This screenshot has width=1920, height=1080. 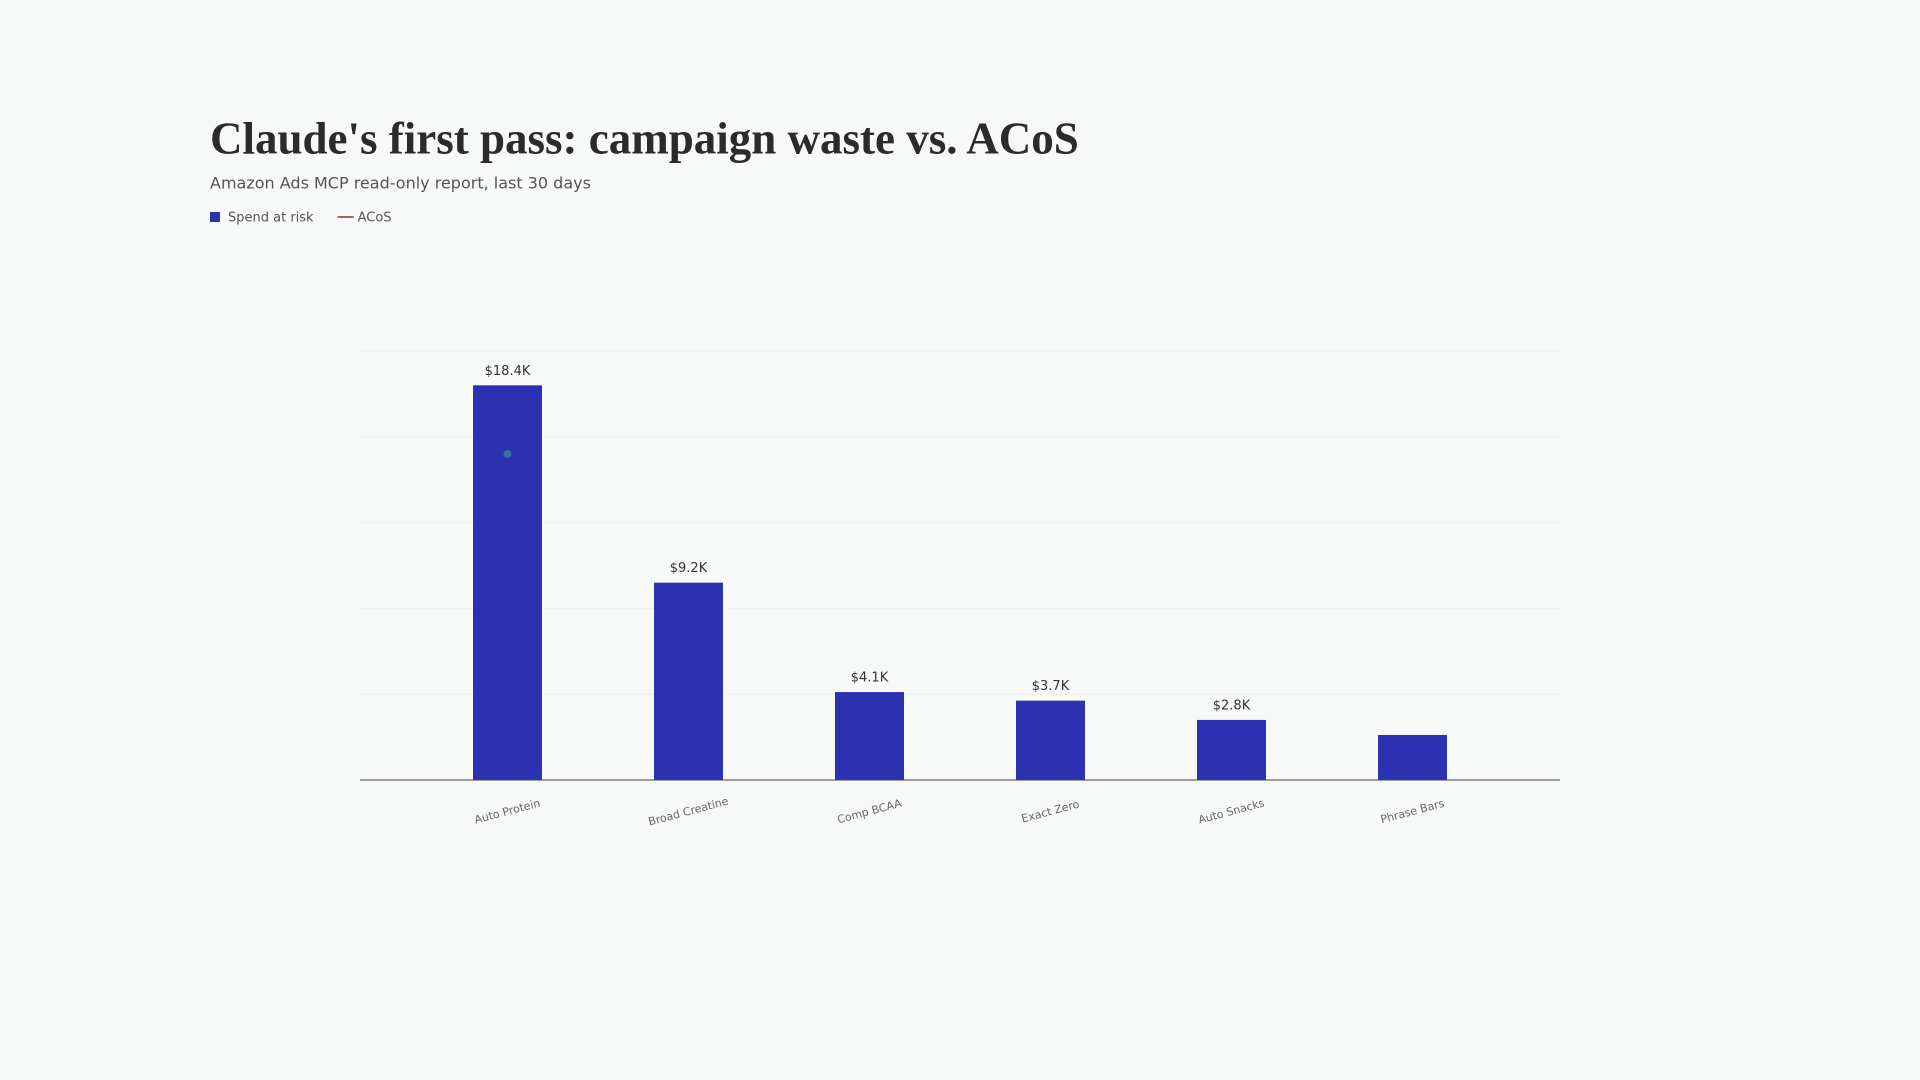 I want to click on value-label: $9.2K, so click(x=689, y=568).